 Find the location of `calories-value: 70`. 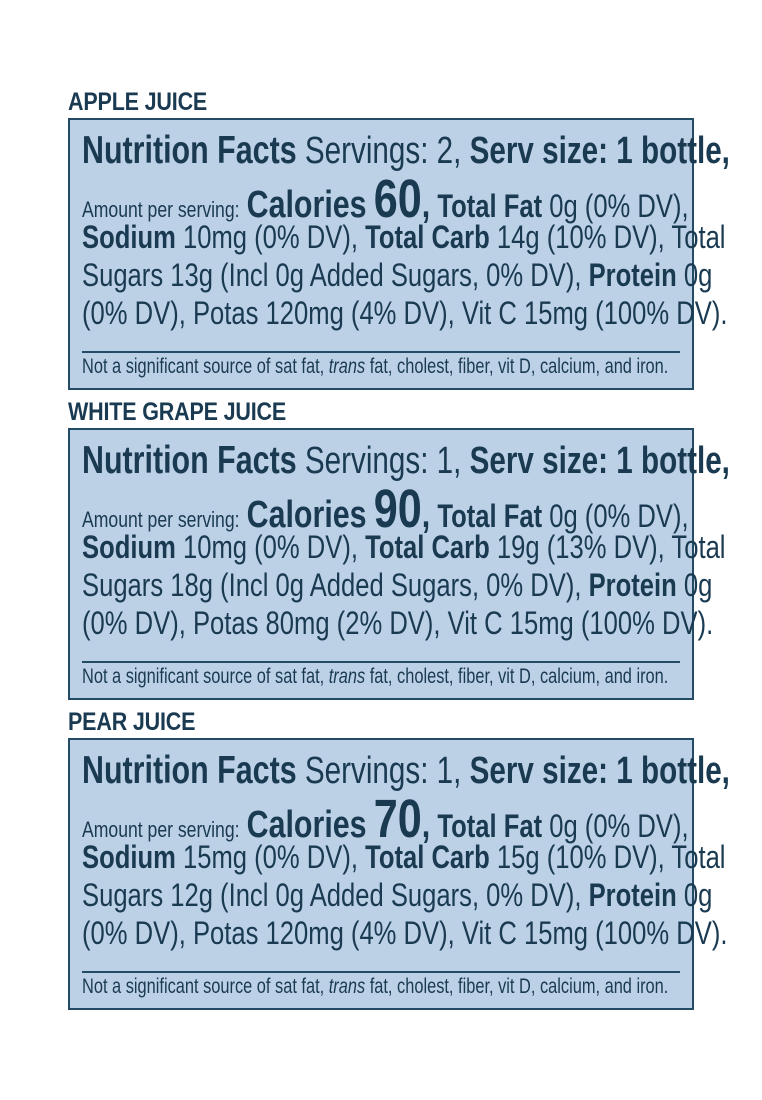

calories-value: 70 is located at coordinates (397, 819).